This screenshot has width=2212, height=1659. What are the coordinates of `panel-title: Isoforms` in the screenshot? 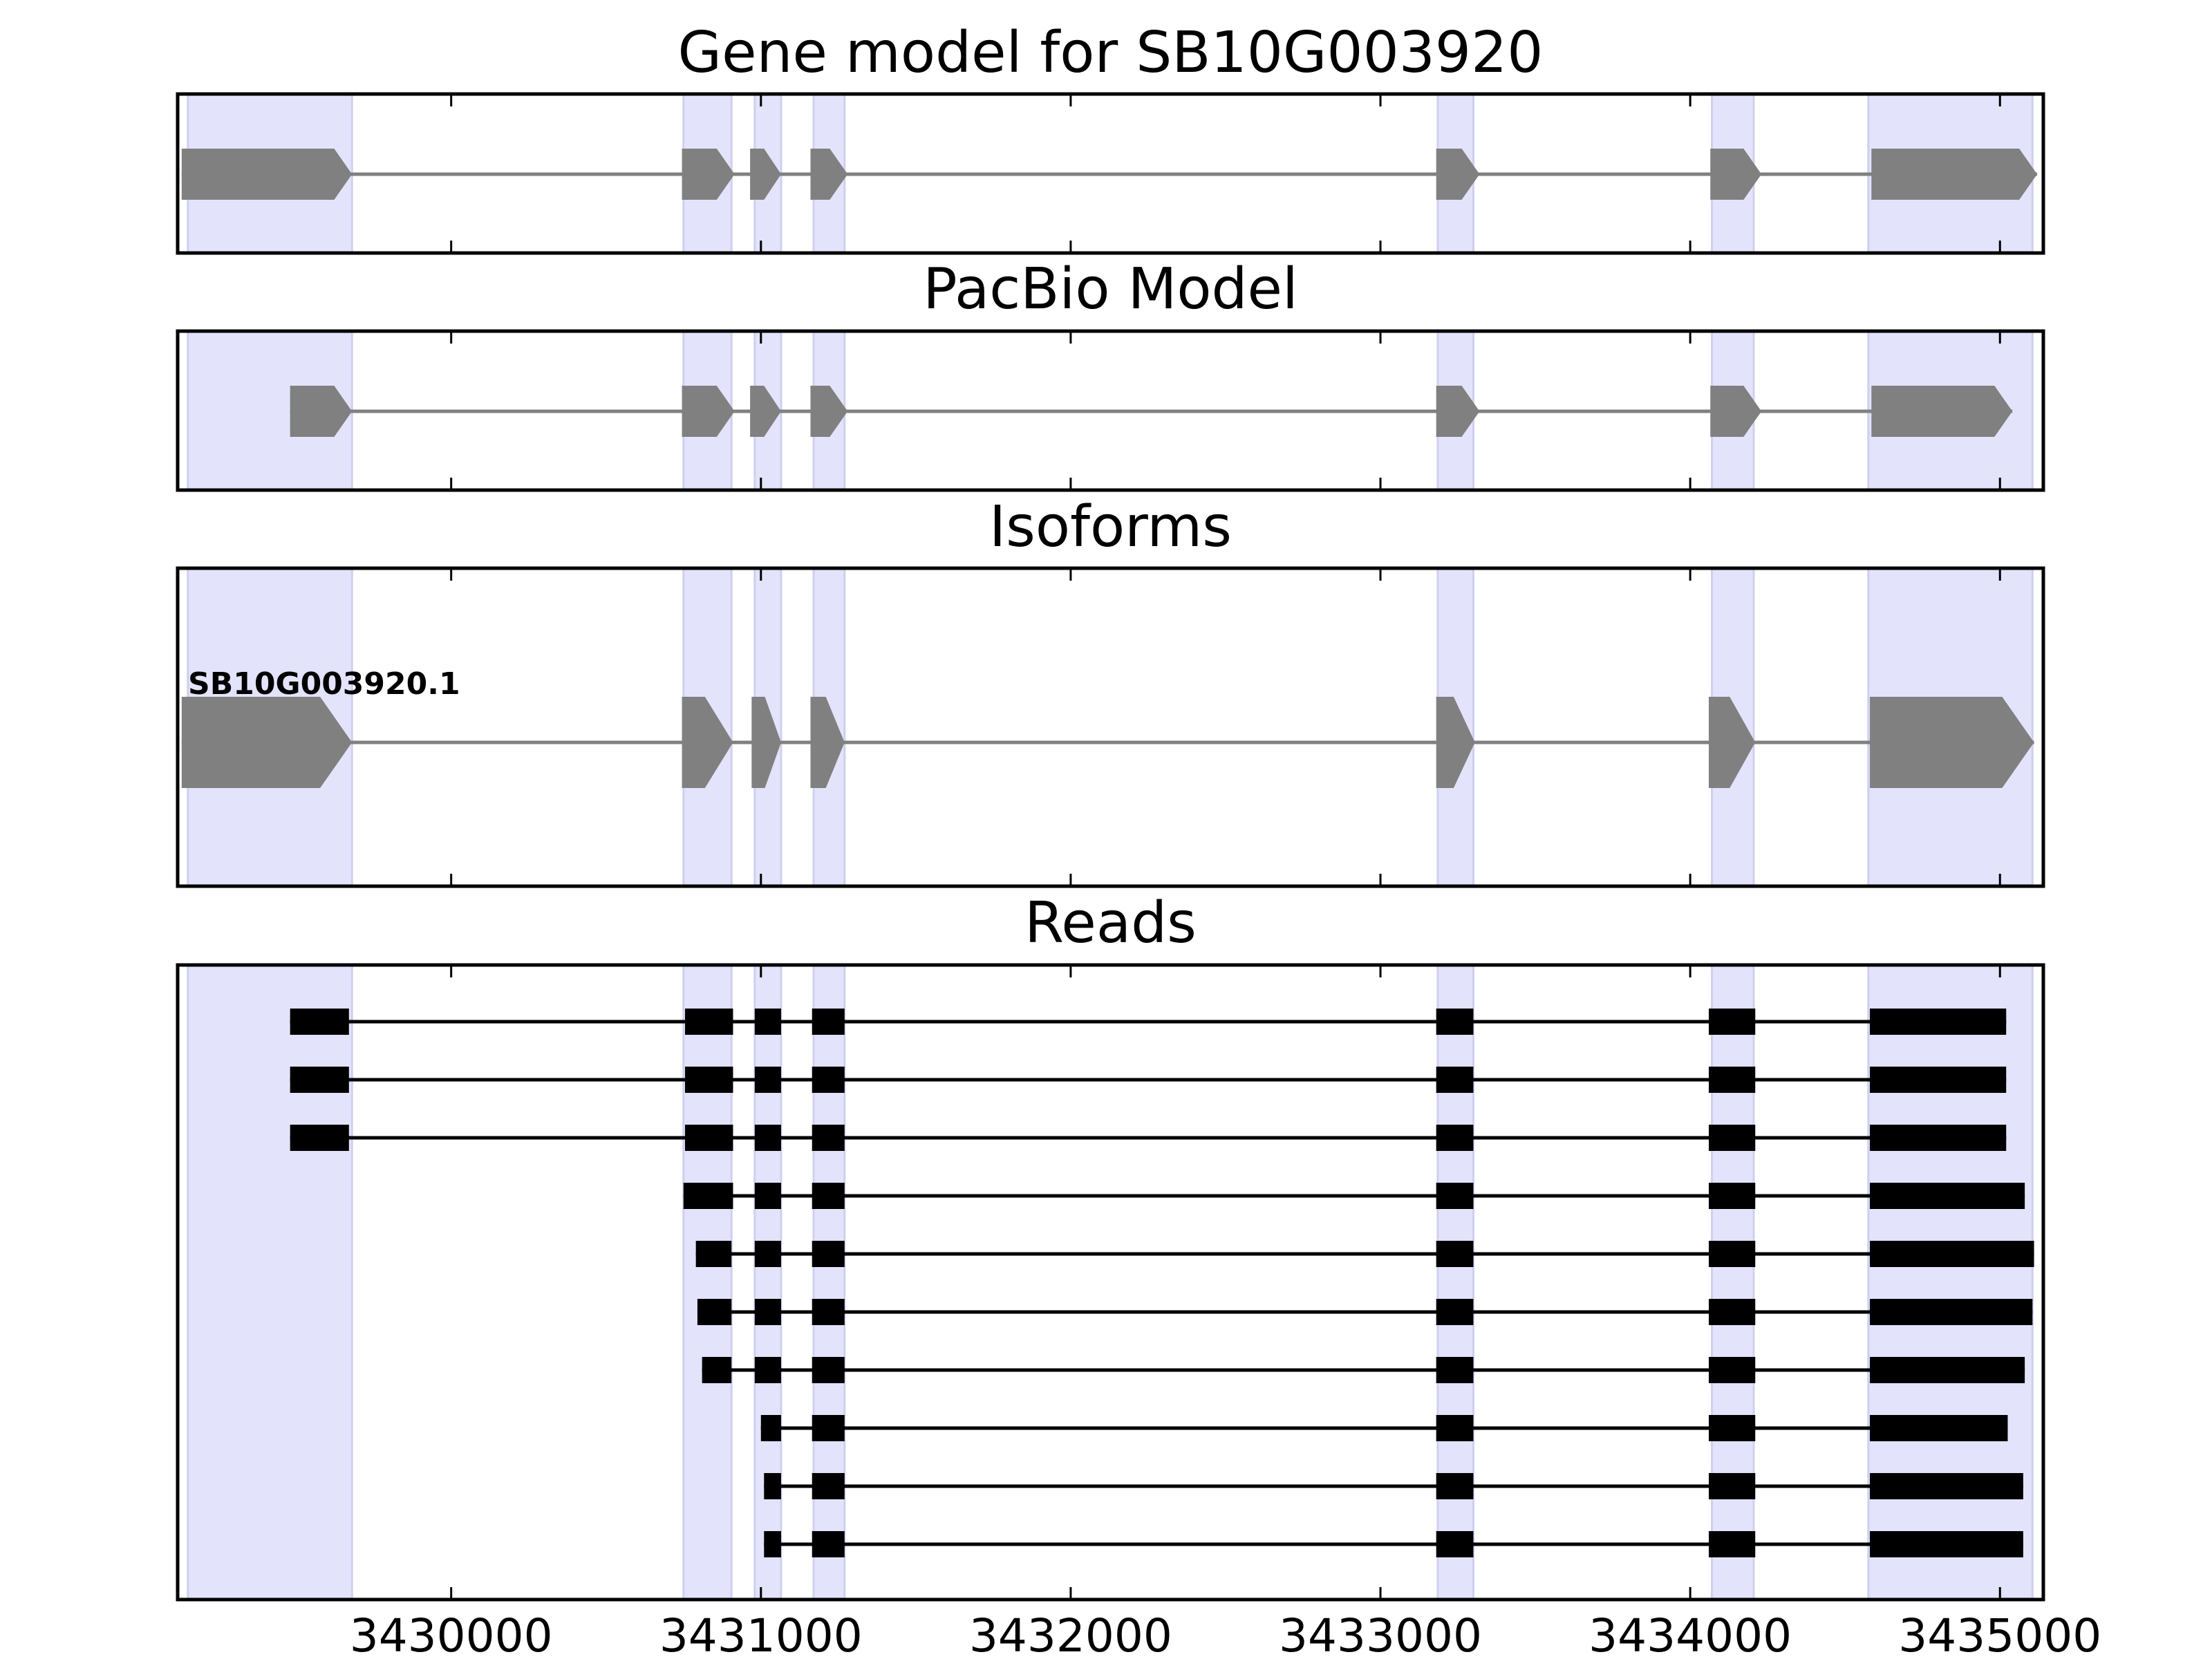 It's located at (1110, 527).